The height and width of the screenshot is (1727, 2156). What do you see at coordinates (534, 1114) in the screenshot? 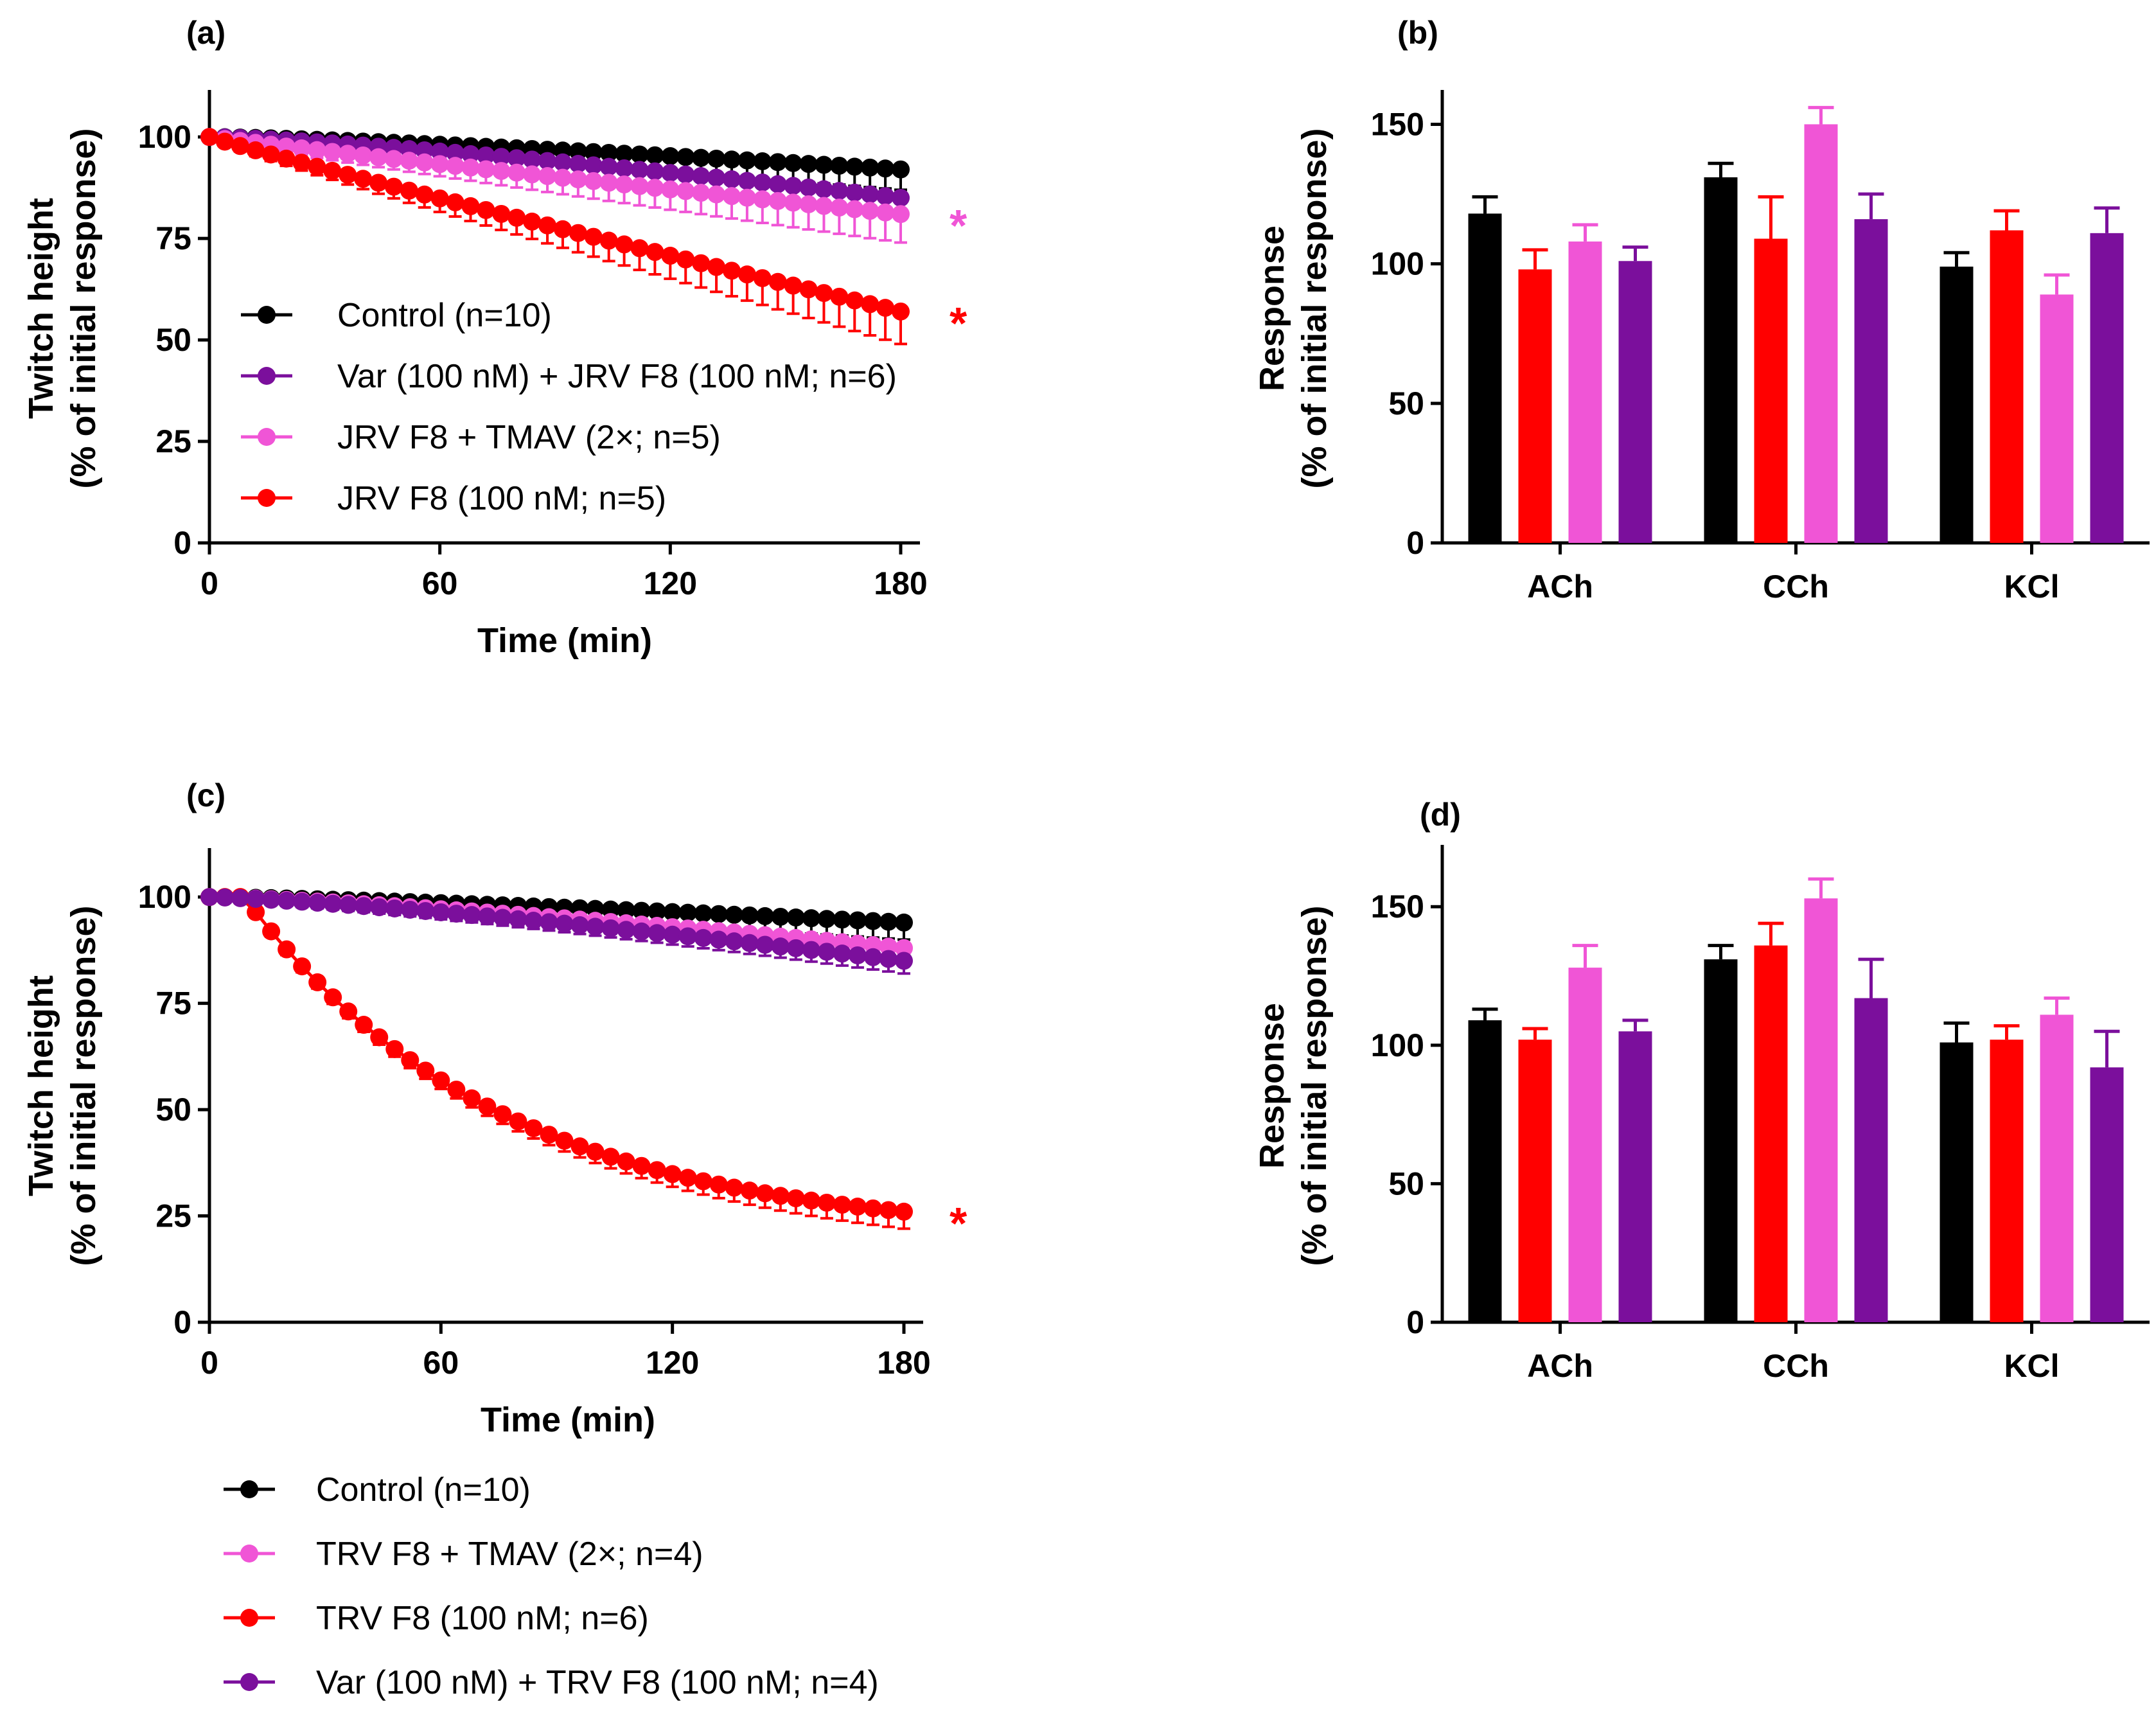
I see `panel-c-axes: 0 25 50 75 100 0 60 120 180` at bounding box center [534, 1114].